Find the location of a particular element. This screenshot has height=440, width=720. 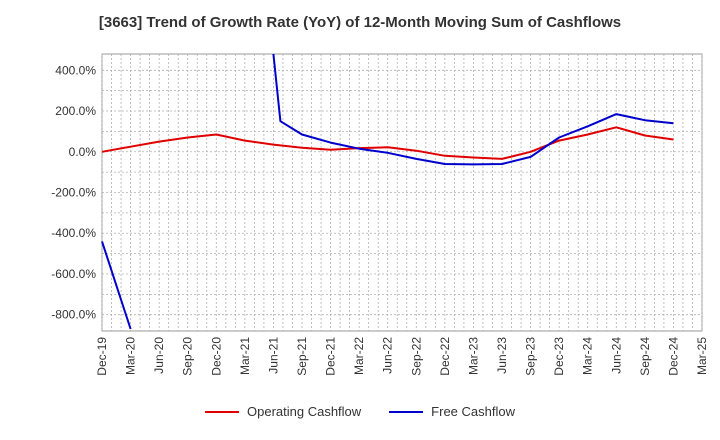

x-tick-label: Sep-24 is located at coordinates (645, 356).